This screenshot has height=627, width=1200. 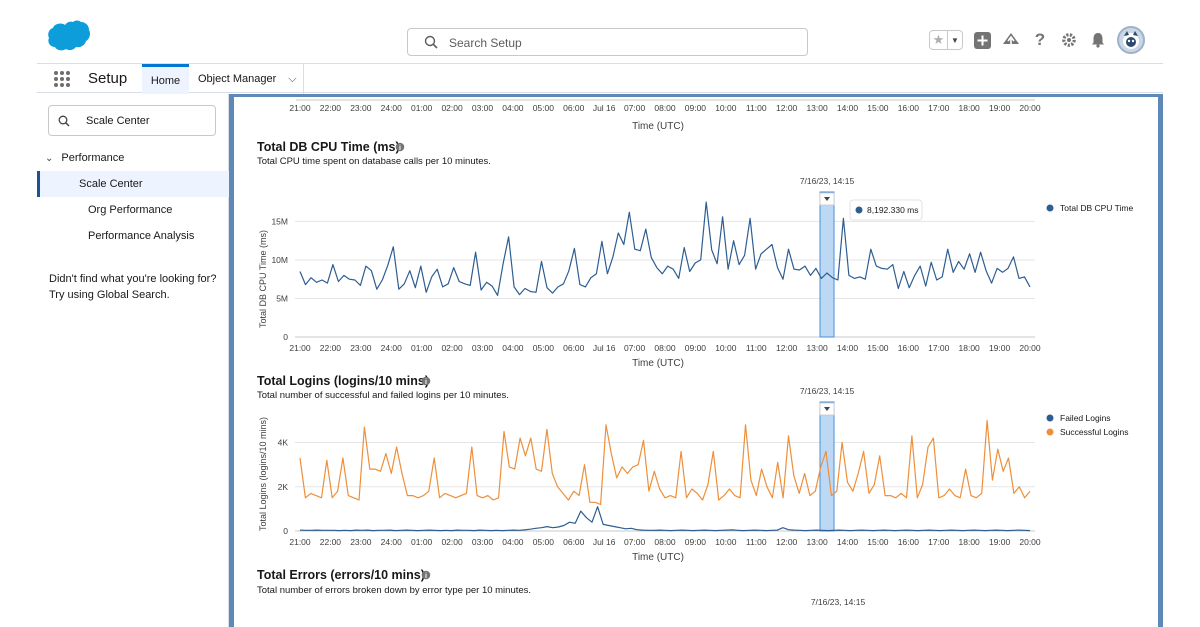 I want to click on previous-chart-x-tick-label: 11:00, so click(x=756, y=108).